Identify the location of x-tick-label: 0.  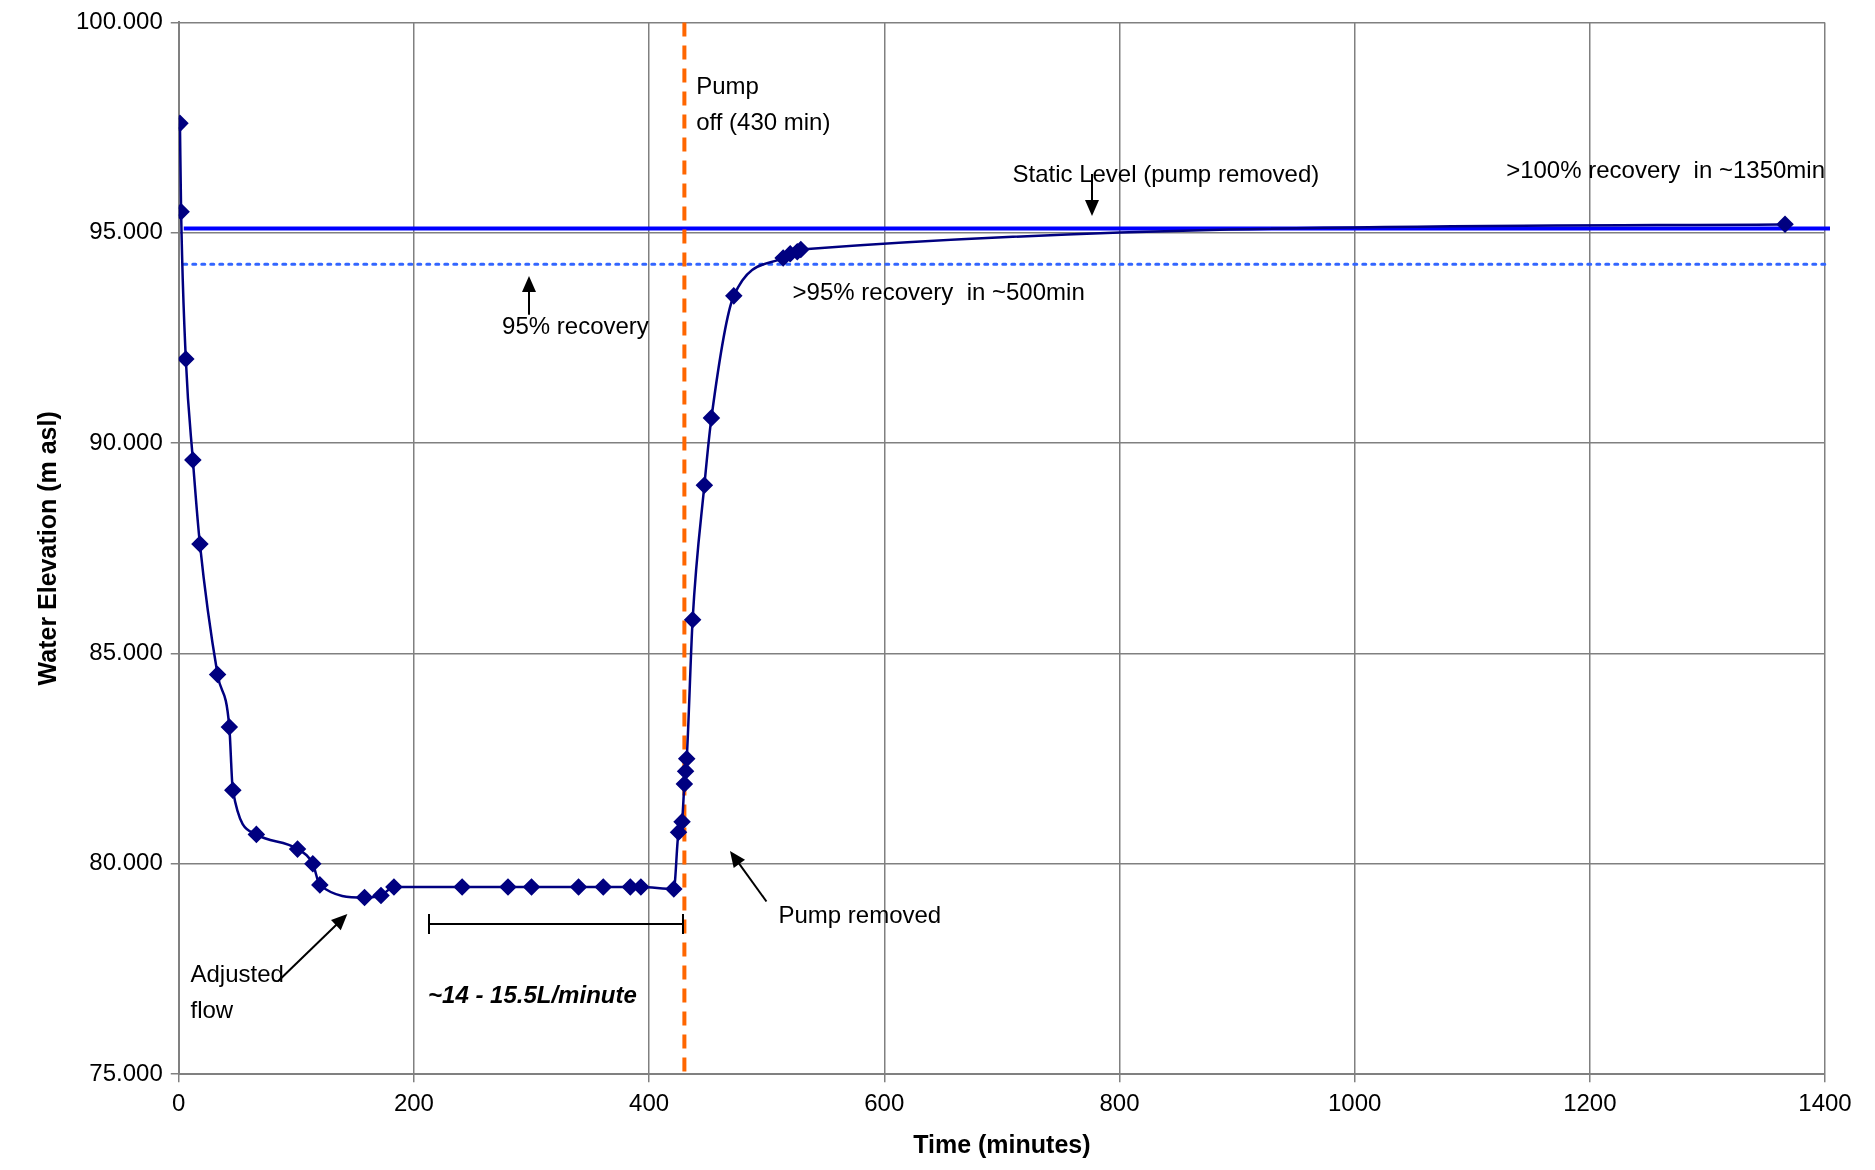
(179, 1103).